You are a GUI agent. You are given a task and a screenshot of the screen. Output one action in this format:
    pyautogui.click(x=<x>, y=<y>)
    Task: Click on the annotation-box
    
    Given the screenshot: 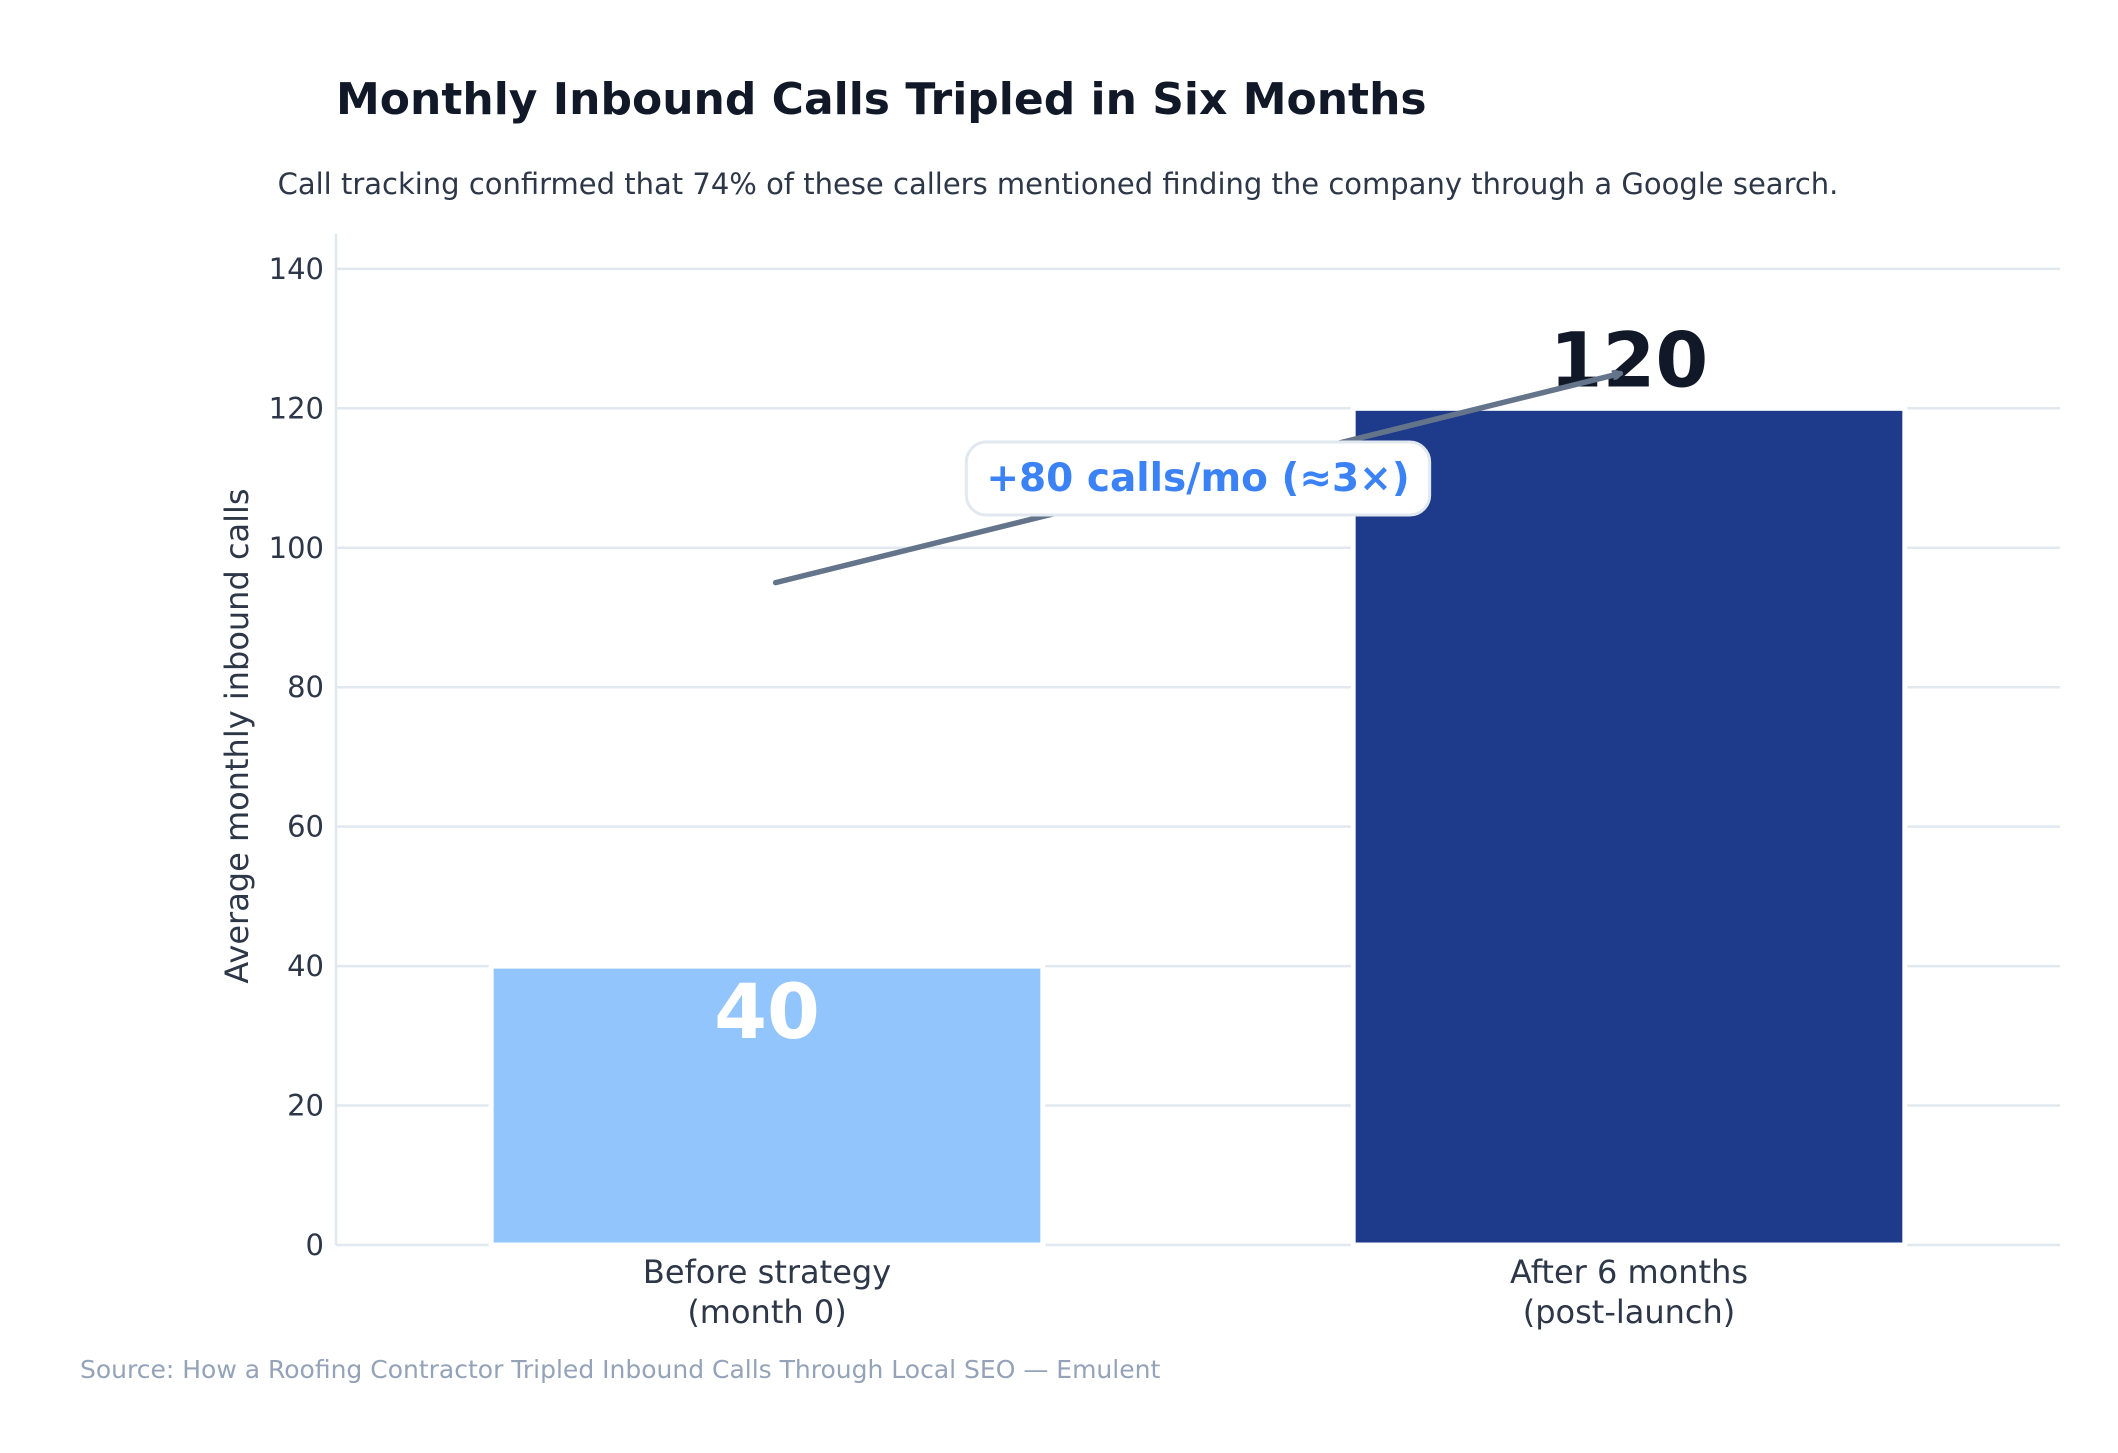 What is the action you would take?
    pyautogui.click(x=1198, y=478)
    